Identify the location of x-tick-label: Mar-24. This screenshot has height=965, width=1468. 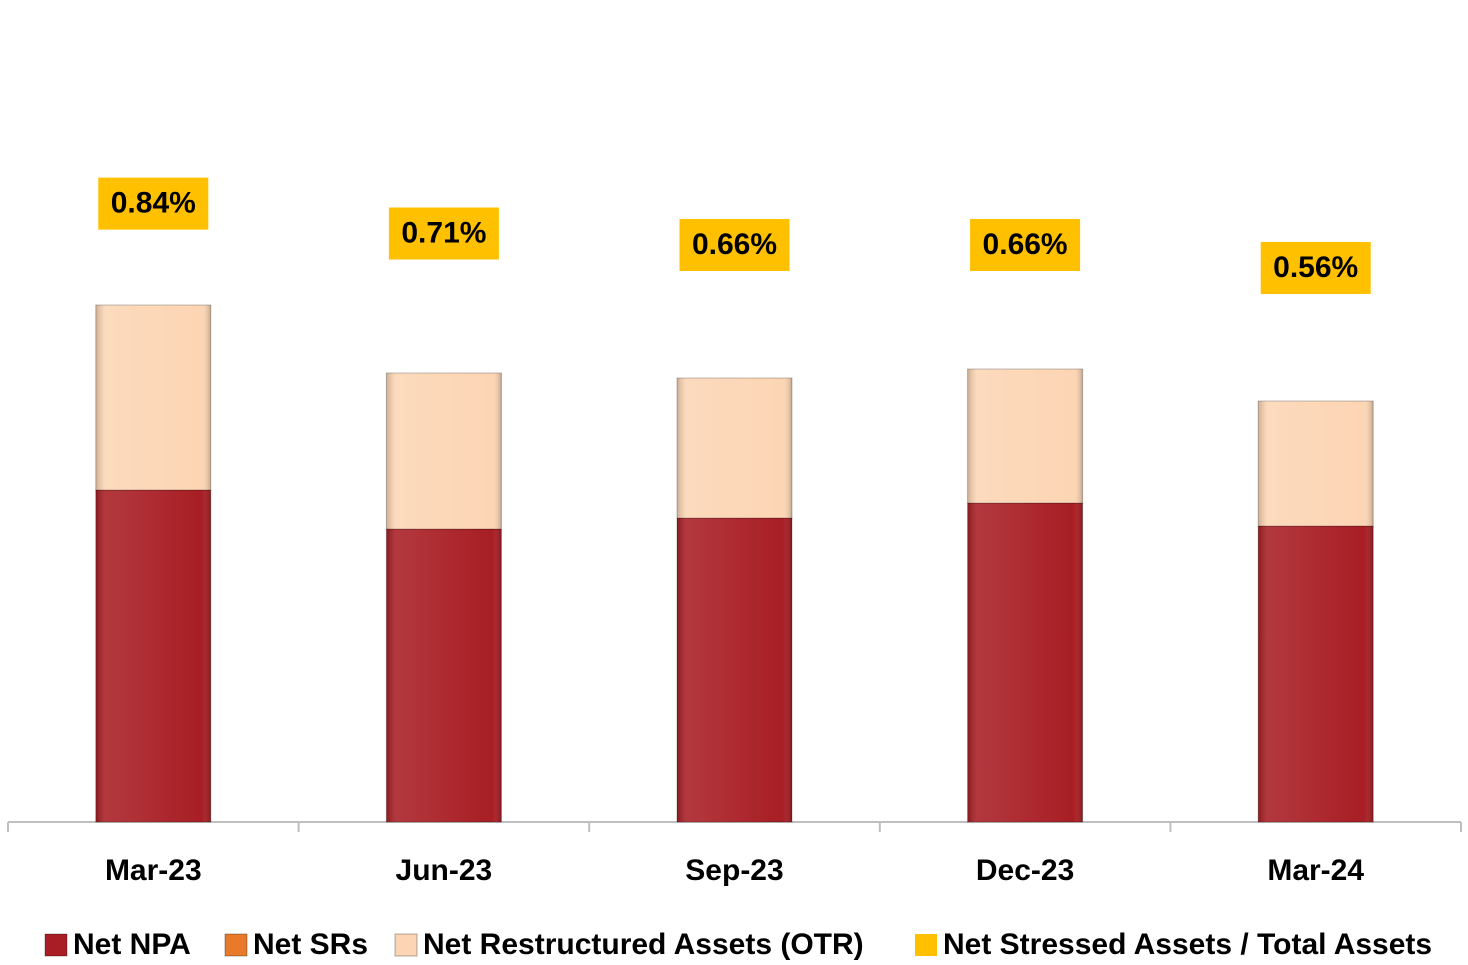
(1315, 870).